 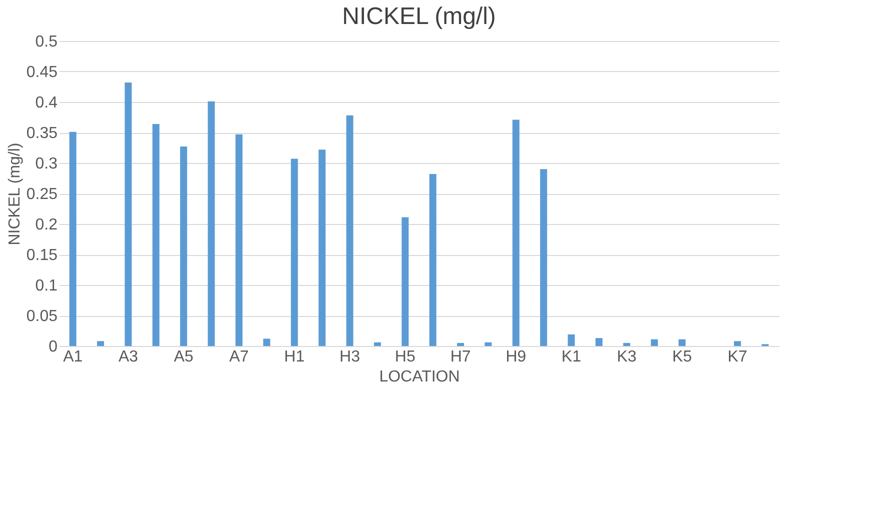 I want to click on x-axis-title: LOCATION, so click(x=419, y=377).